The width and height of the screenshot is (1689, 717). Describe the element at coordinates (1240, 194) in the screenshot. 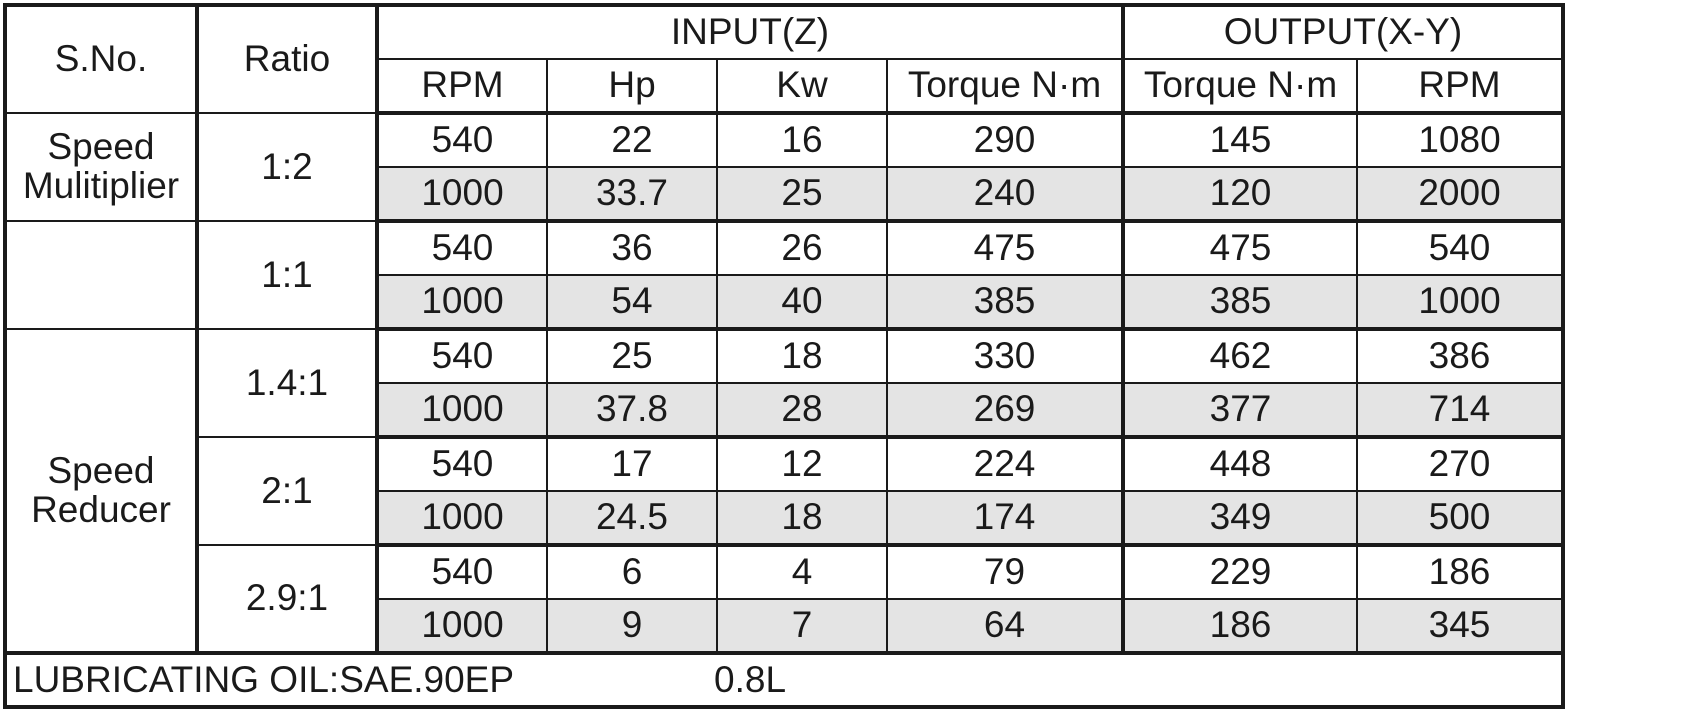

I see `table-cell: 120` at that location.